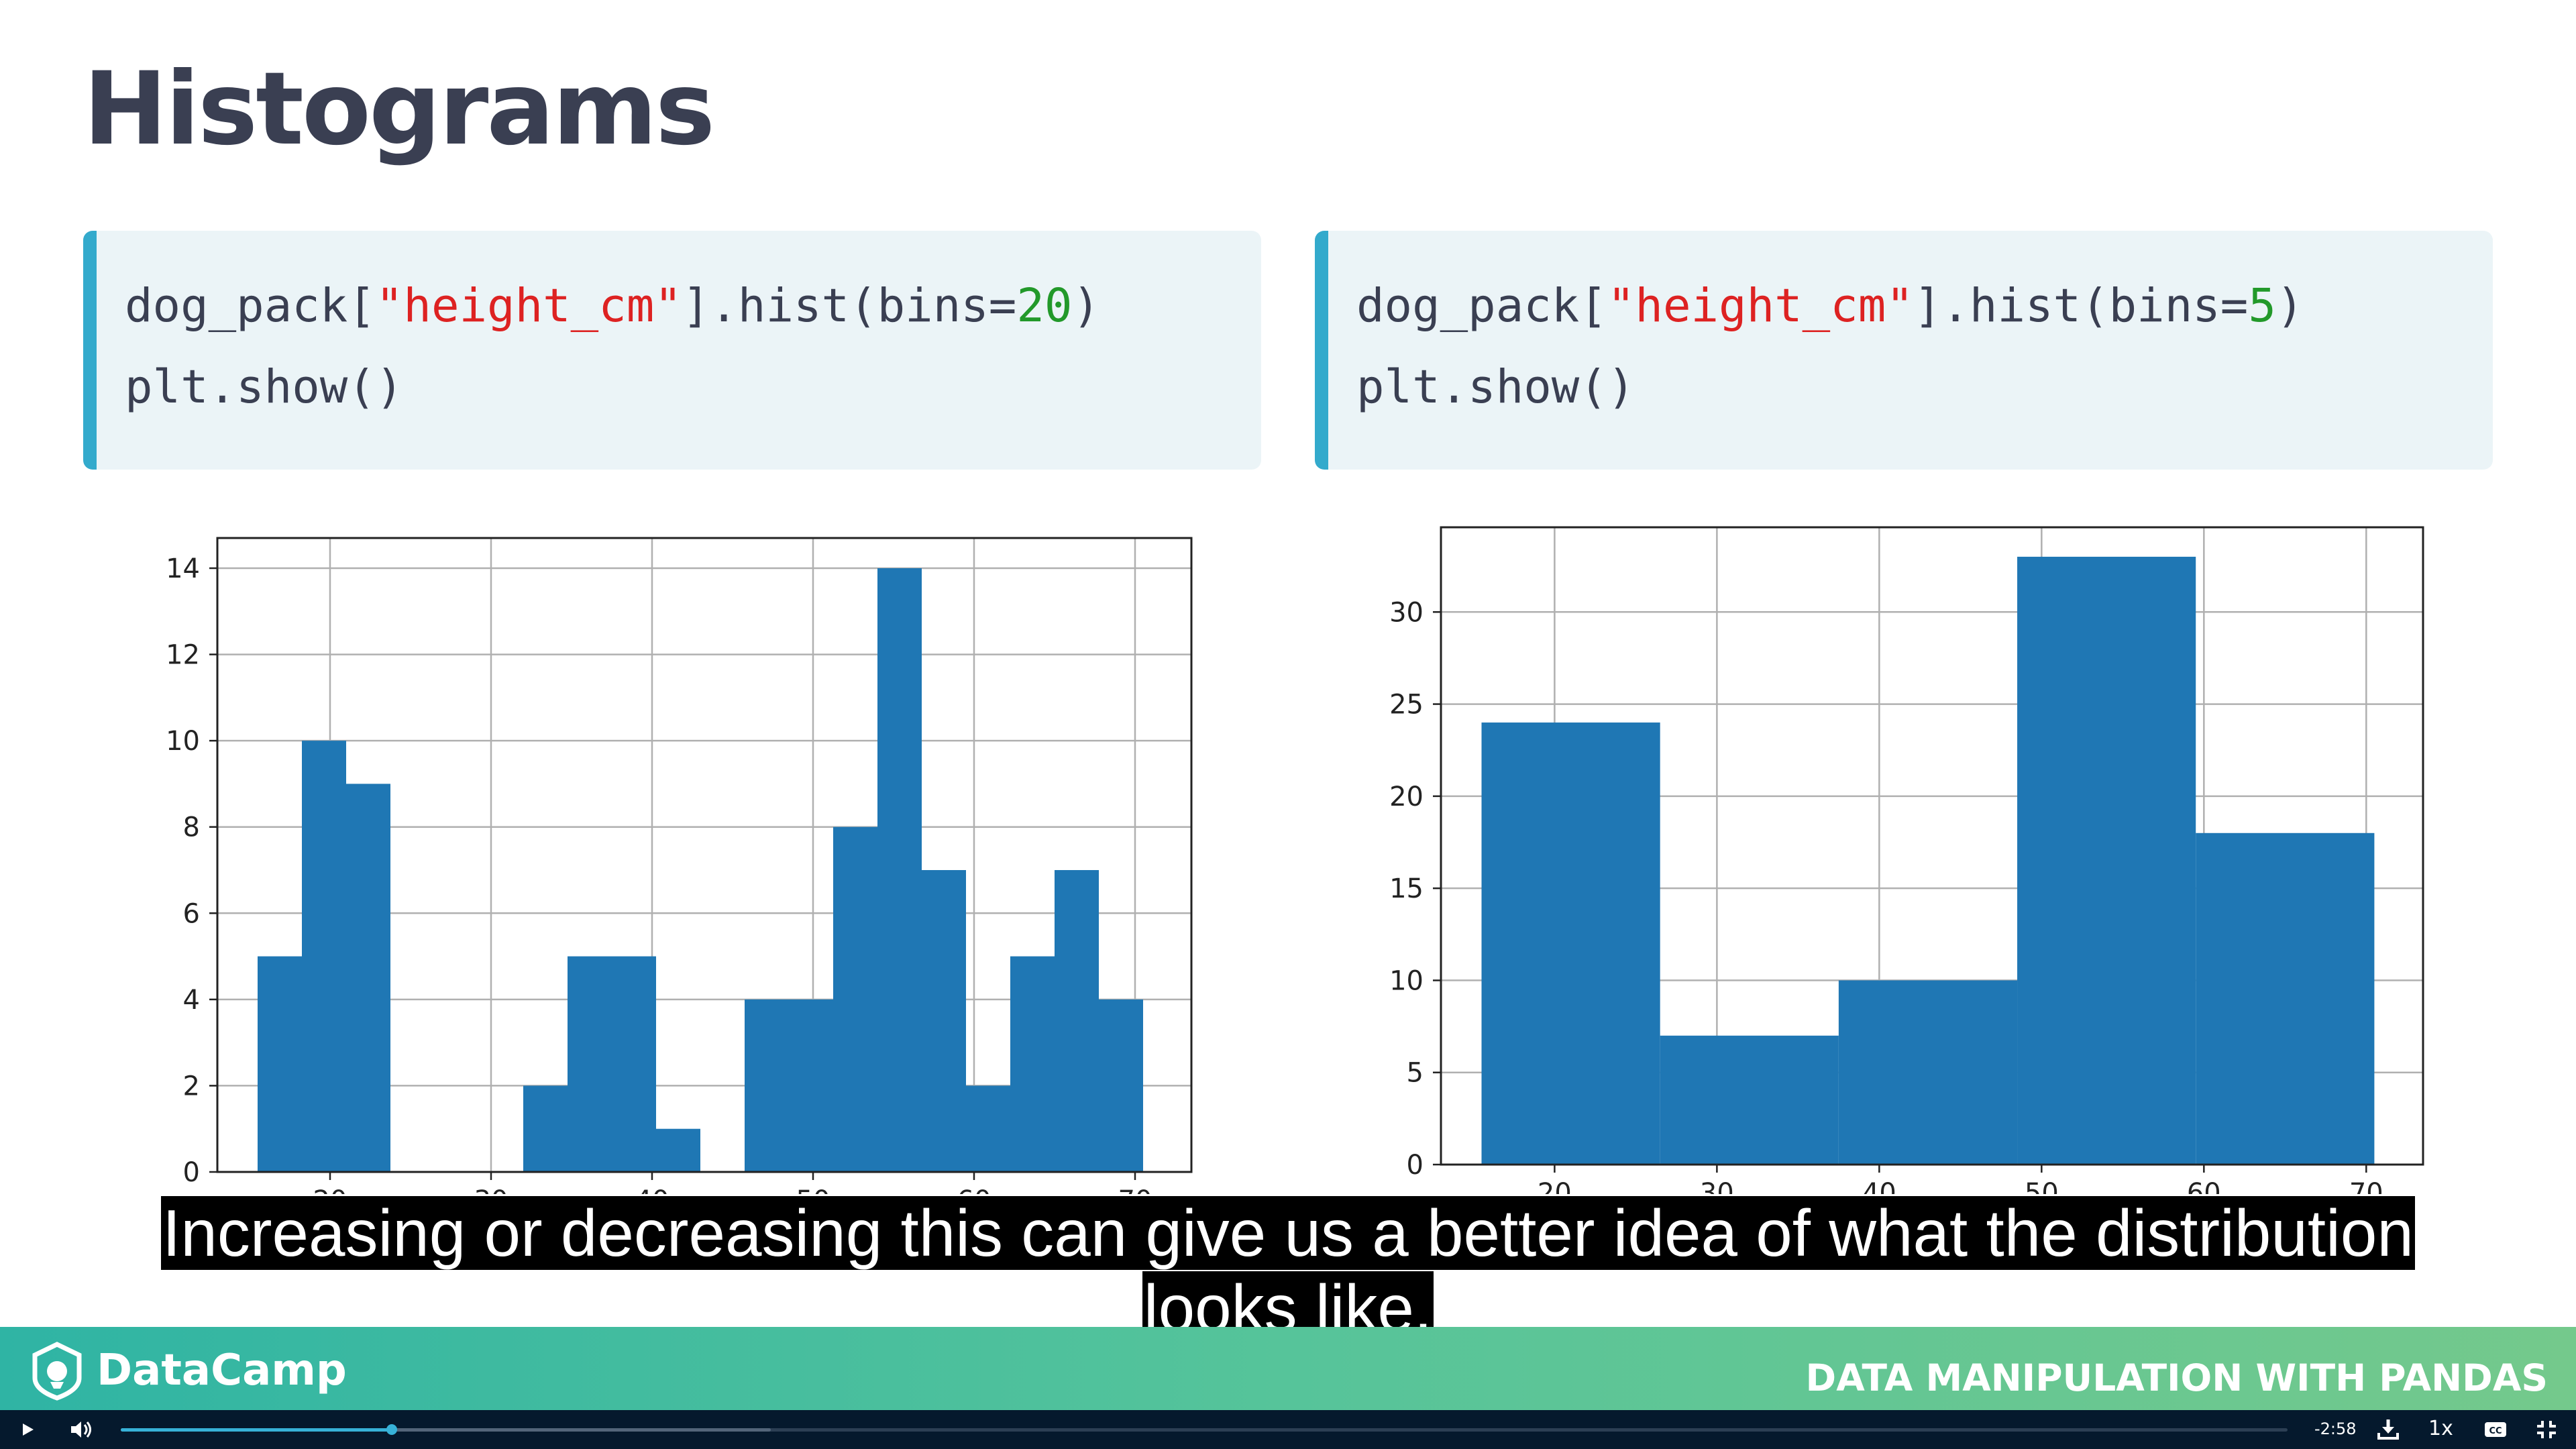 This screenshot has height=1449, width=2576. What do you see at coordinates (1406, 797) in the screenshot?
I see `y-tick-label: 20` at bounding box center [1406, 797].